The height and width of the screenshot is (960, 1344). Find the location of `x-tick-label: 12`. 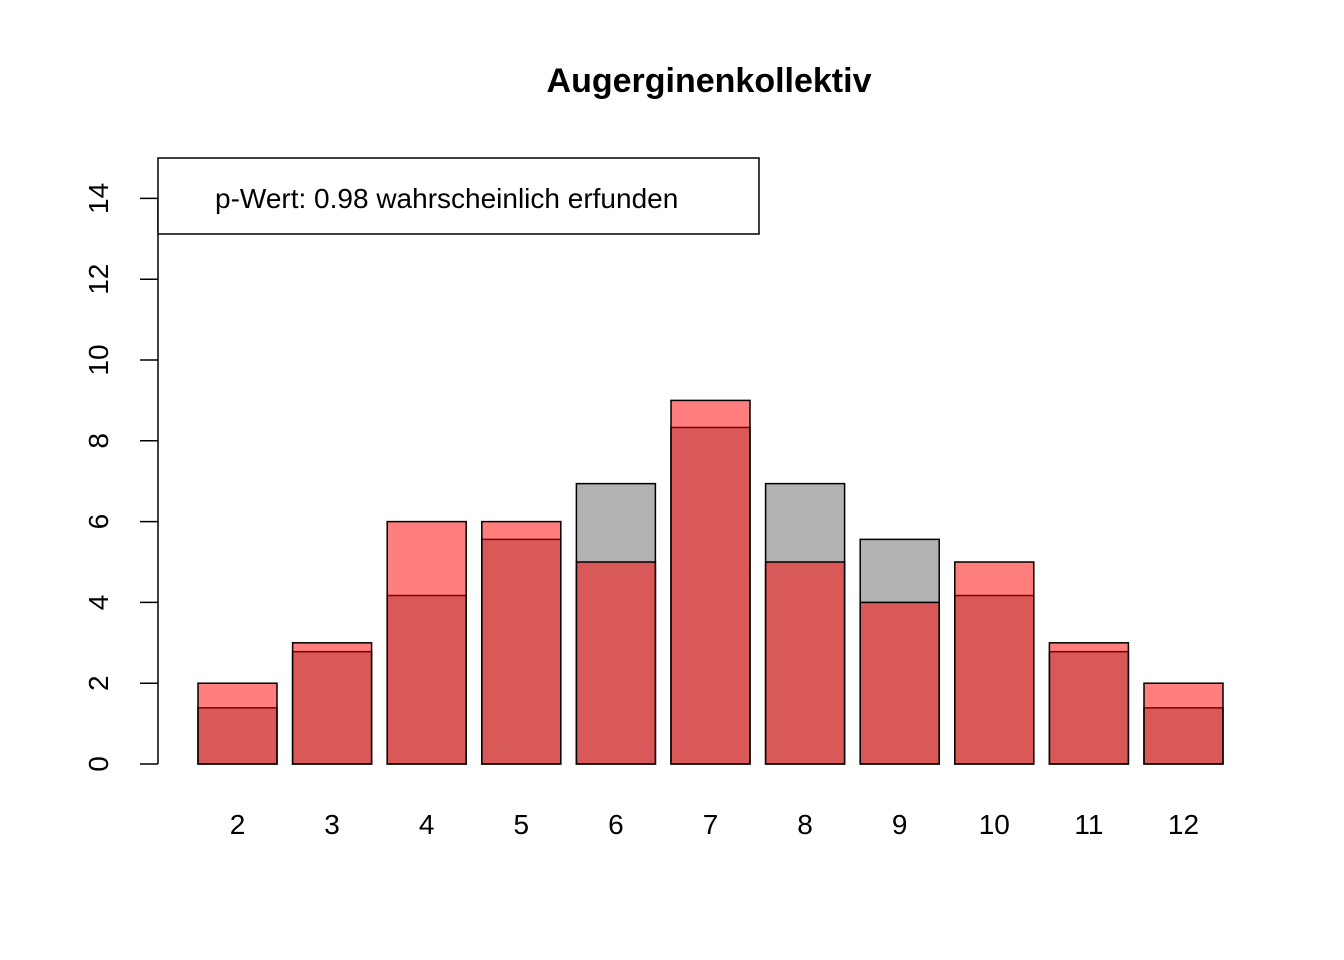

x-tick-label: 12 is located at coordinates (1183, 824).